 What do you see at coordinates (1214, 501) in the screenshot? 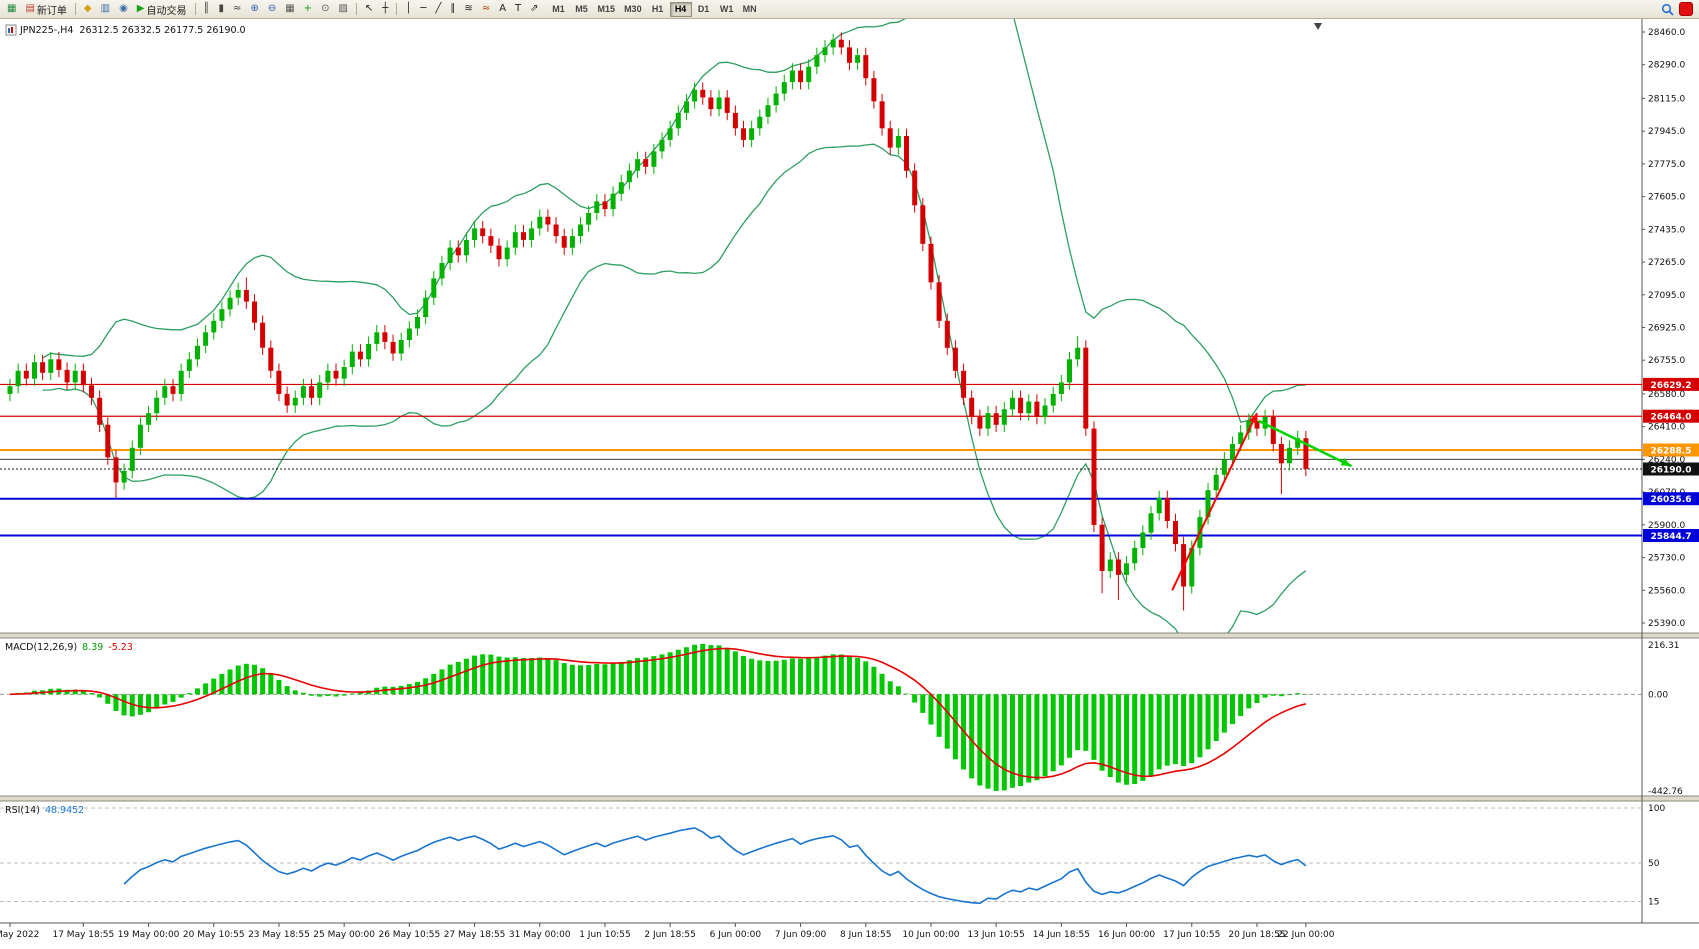
I see `impulse-up-arrow` at bounding box center [1214, 501].